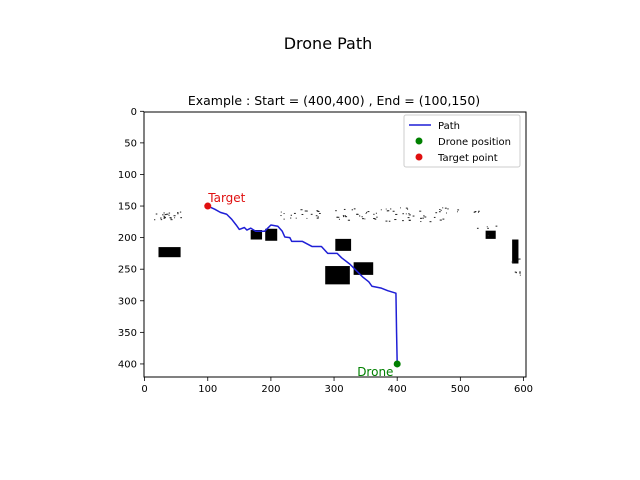 The width and height of the screenshot is (640, 480). Describe the element at coordinates (127, 238) in the screenshot. I see `y-tick-label: 200` at that location.